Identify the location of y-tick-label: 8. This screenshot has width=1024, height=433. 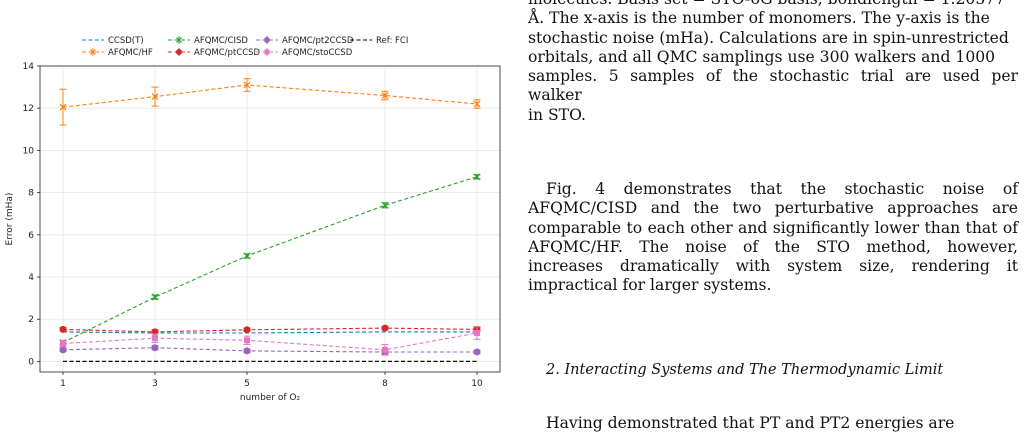
(31, 194).